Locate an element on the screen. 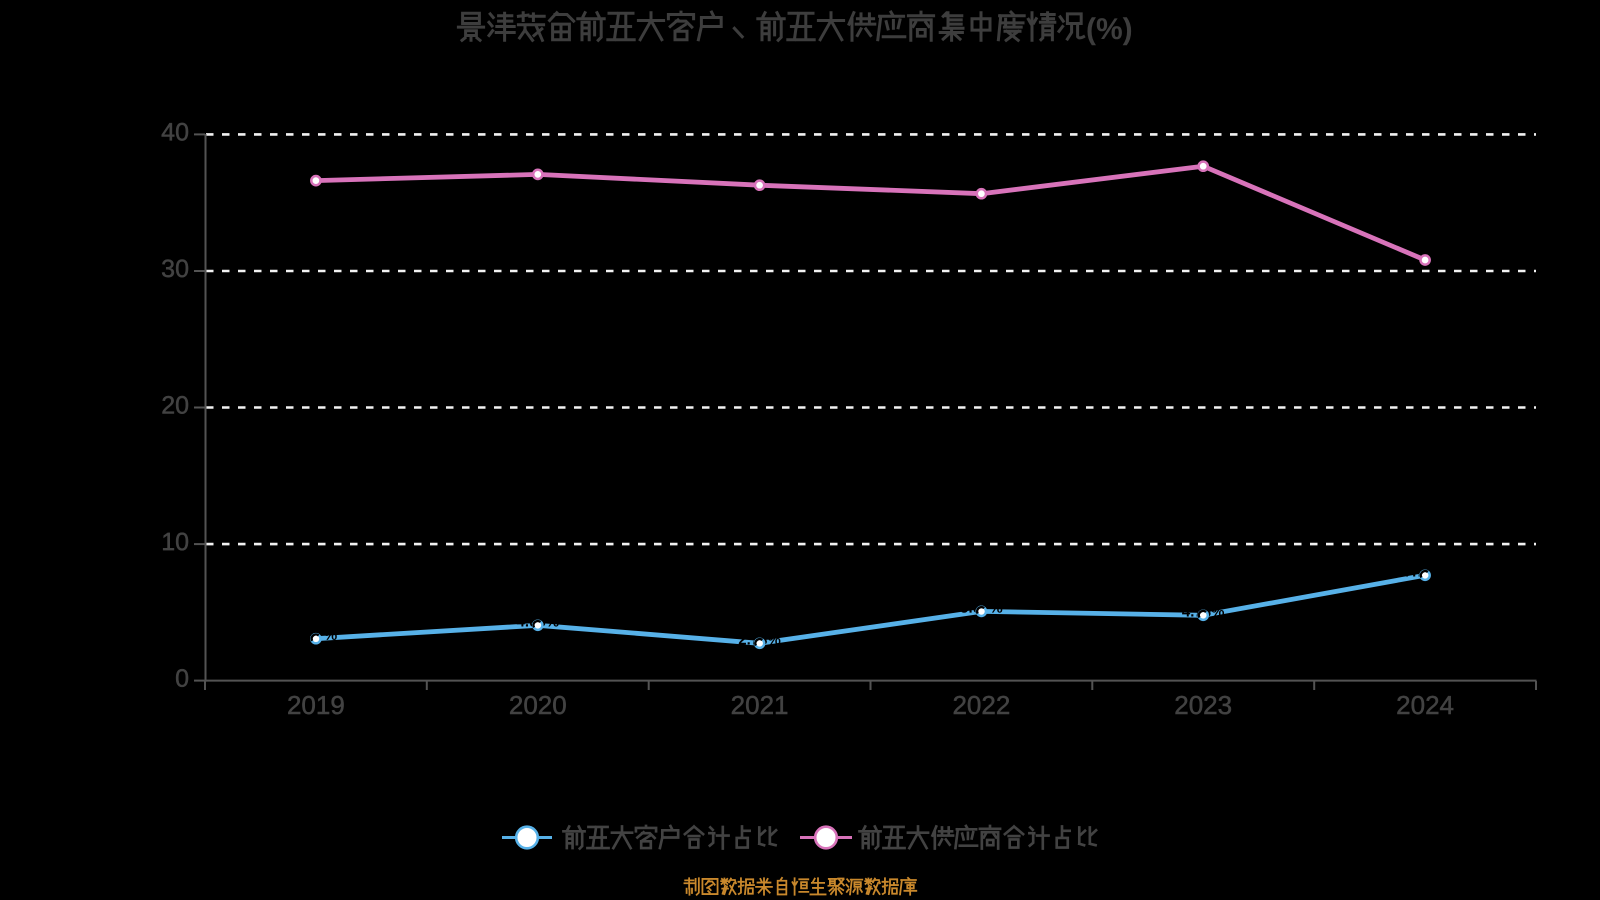  svg-text: 0 is located at coordinates (182, 679).